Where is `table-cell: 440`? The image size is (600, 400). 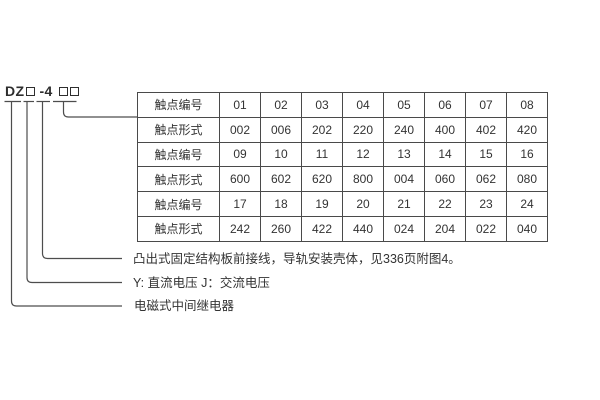 table-cell: 440 is located at coordinates (363, 228).